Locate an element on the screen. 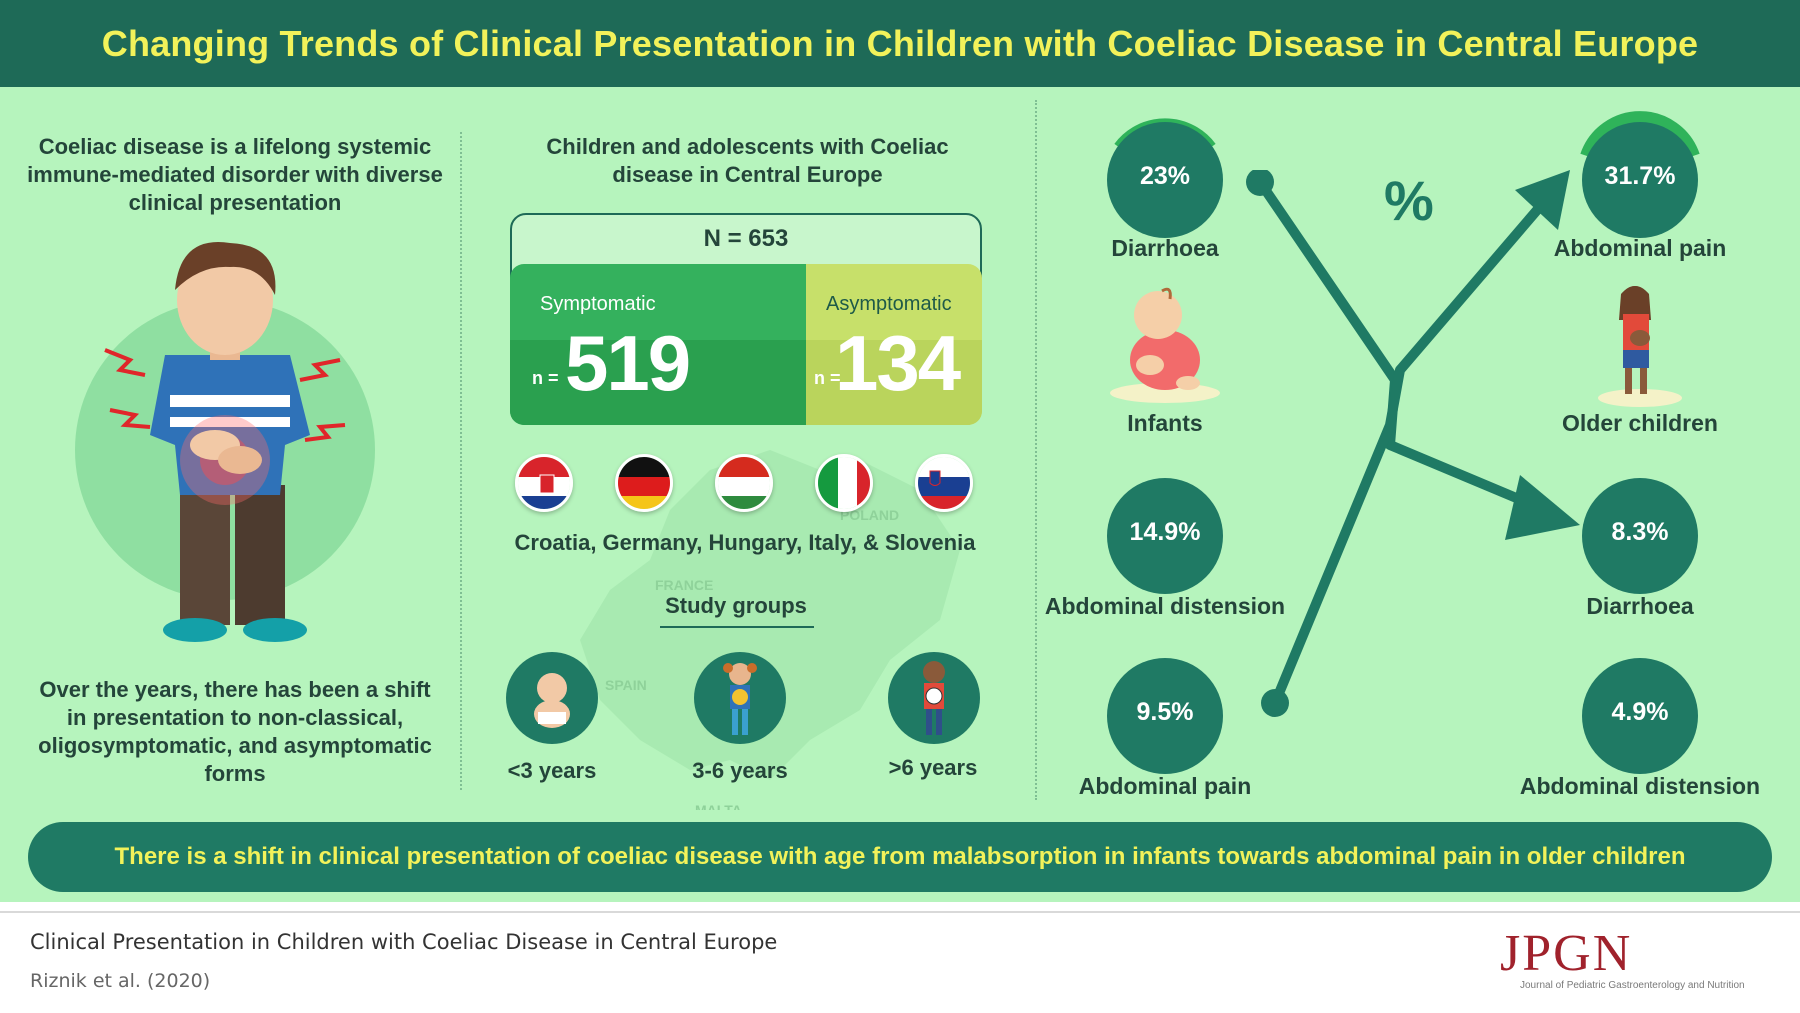 The width and height of the screenshot is (1800, 1013). germany-flag-icon is located at coordinates (644, 483).